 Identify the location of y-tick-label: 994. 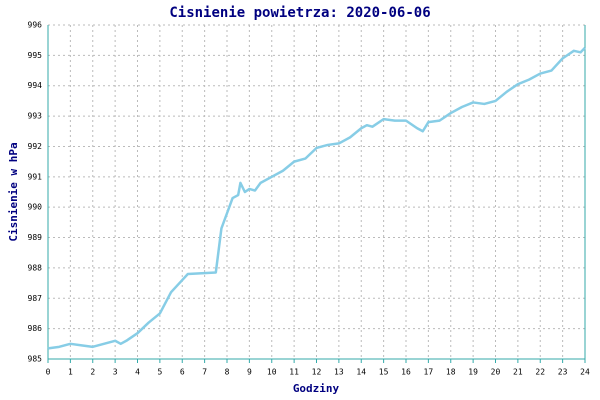
(35, 85).